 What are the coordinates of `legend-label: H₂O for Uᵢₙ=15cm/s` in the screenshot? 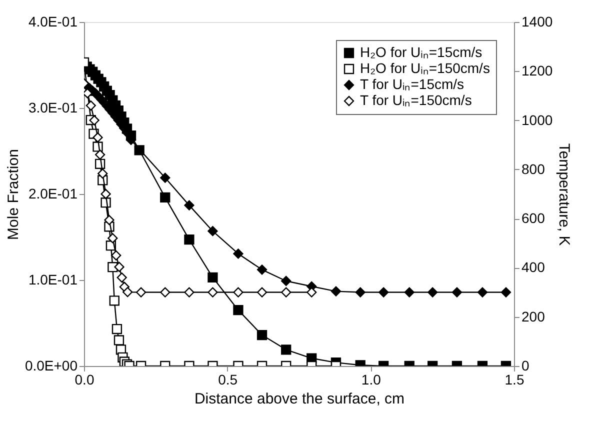 It's located at (421, 52).